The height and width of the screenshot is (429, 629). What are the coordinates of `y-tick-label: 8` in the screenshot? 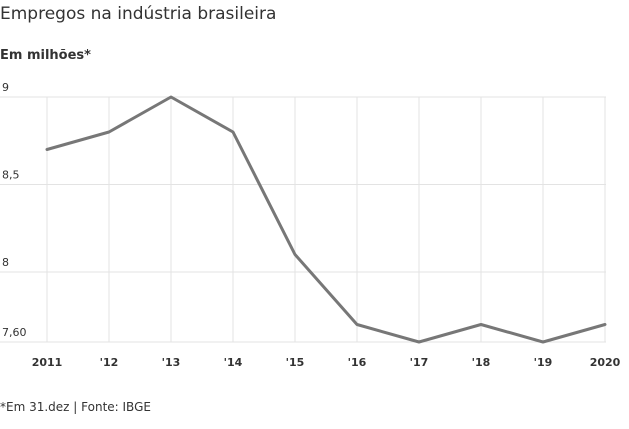 It's located at (5, 262).